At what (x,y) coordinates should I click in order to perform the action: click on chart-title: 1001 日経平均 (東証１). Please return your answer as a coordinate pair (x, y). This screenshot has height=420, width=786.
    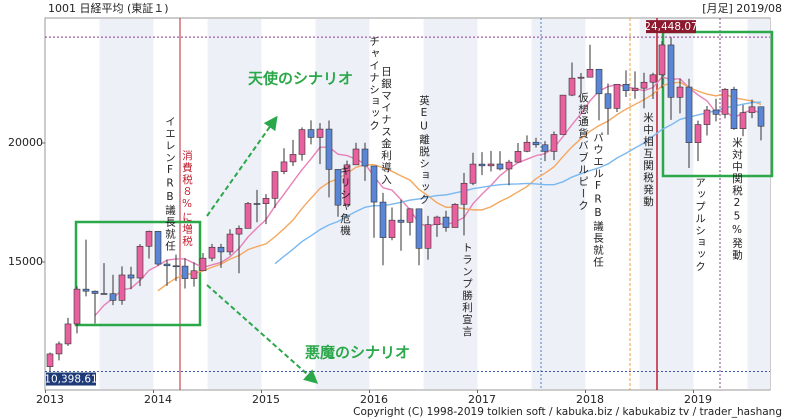
    Looking at the image, I should click on (108, 8).